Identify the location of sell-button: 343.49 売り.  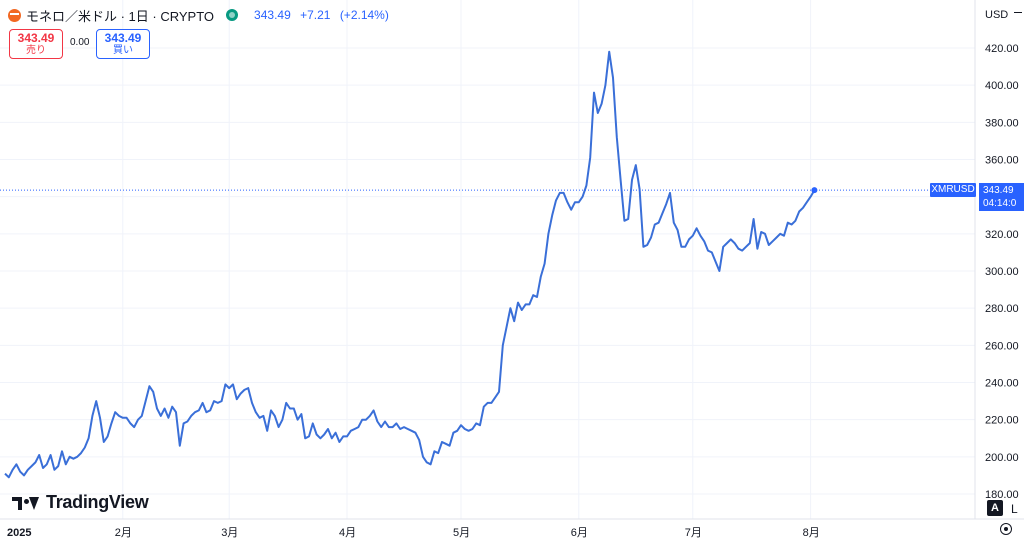
(36, 44).